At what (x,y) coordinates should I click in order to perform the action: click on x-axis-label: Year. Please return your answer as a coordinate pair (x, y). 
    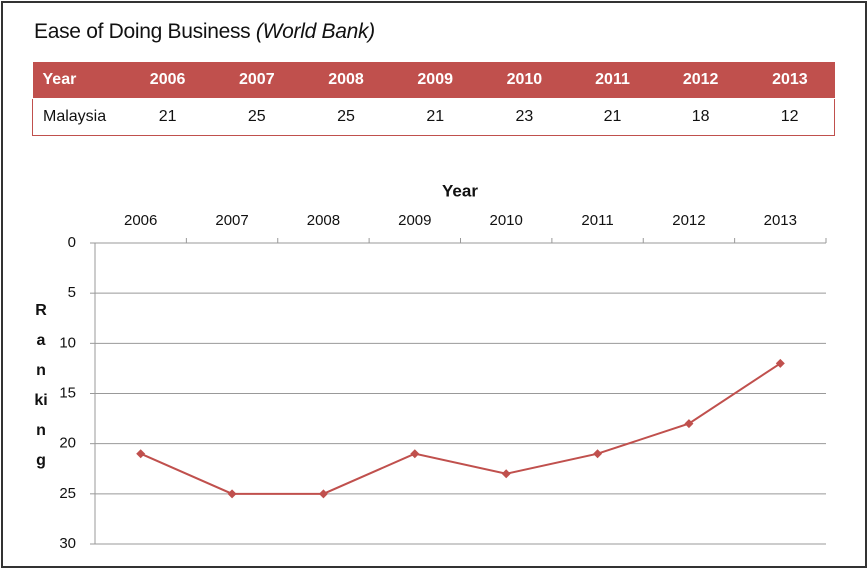
    Looking at the image, I should click on (460, 190).